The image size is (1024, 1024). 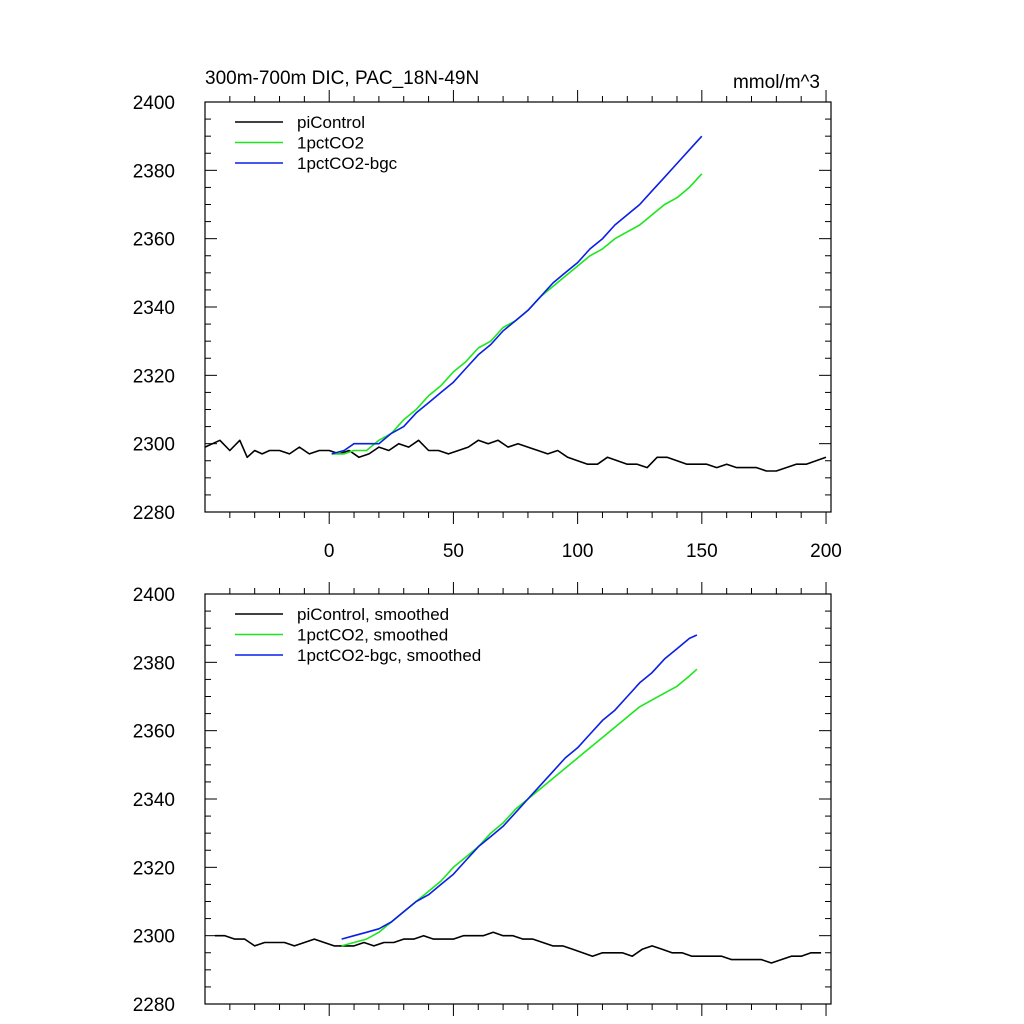 What do you see at coordinates (372, 635) in the screenshot?
I see `legend-label-1: 1pctCO2, smoothed` at bounding box center [372, 635].